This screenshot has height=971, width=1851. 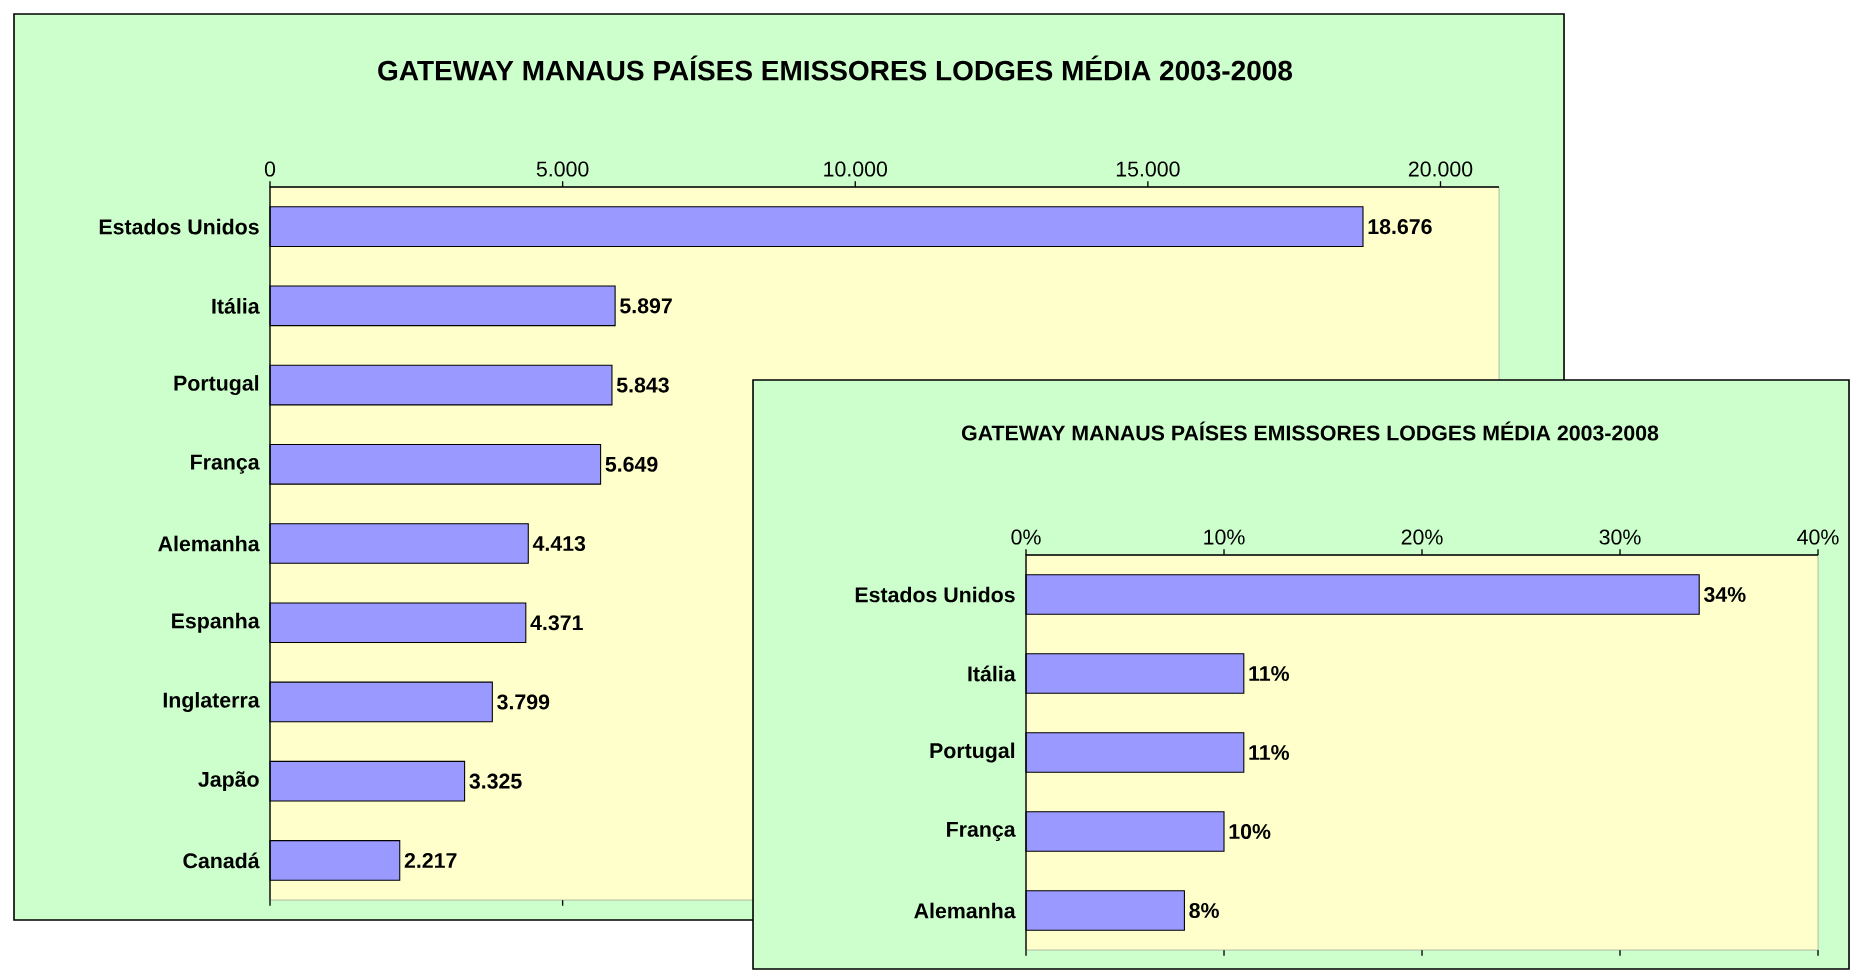 What do you see at coordinates (562, 169) in the screenshot?
I see `x-tick-label: 5.000` at bounding box center [562, 169].